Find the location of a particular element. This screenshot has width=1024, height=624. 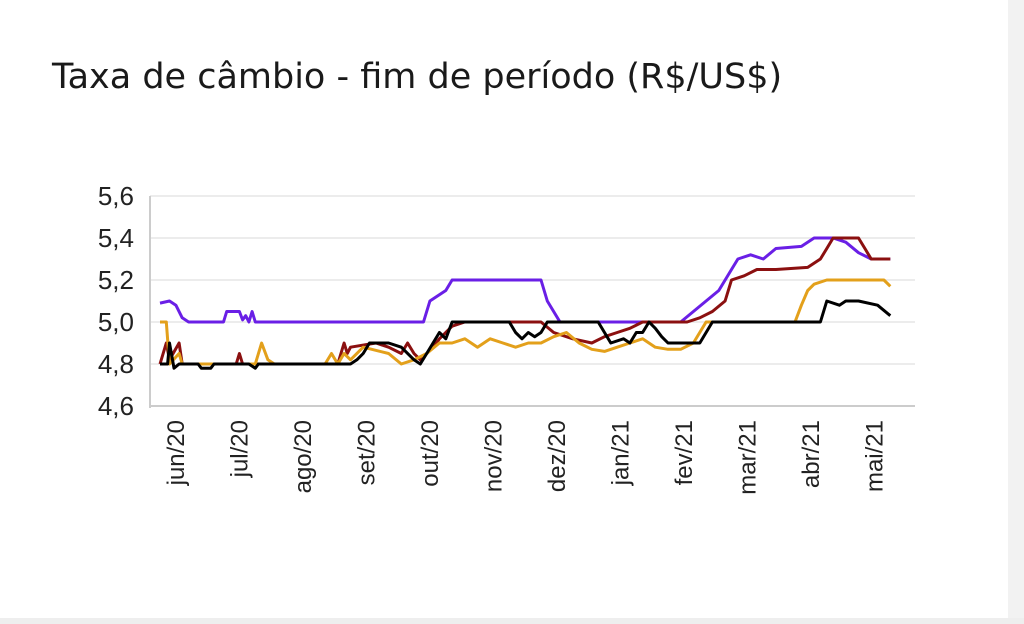

x-tick-label: fev/21 is located at coordinates (684, 452).